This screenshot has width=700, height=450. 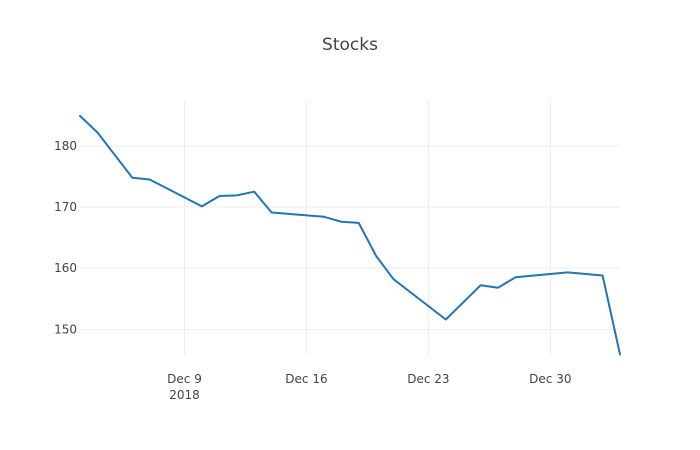 What do you see at coordinates (65, 268) in the screenshot?
I see `y-tick-label: 160` at bounding box center [65, 268].